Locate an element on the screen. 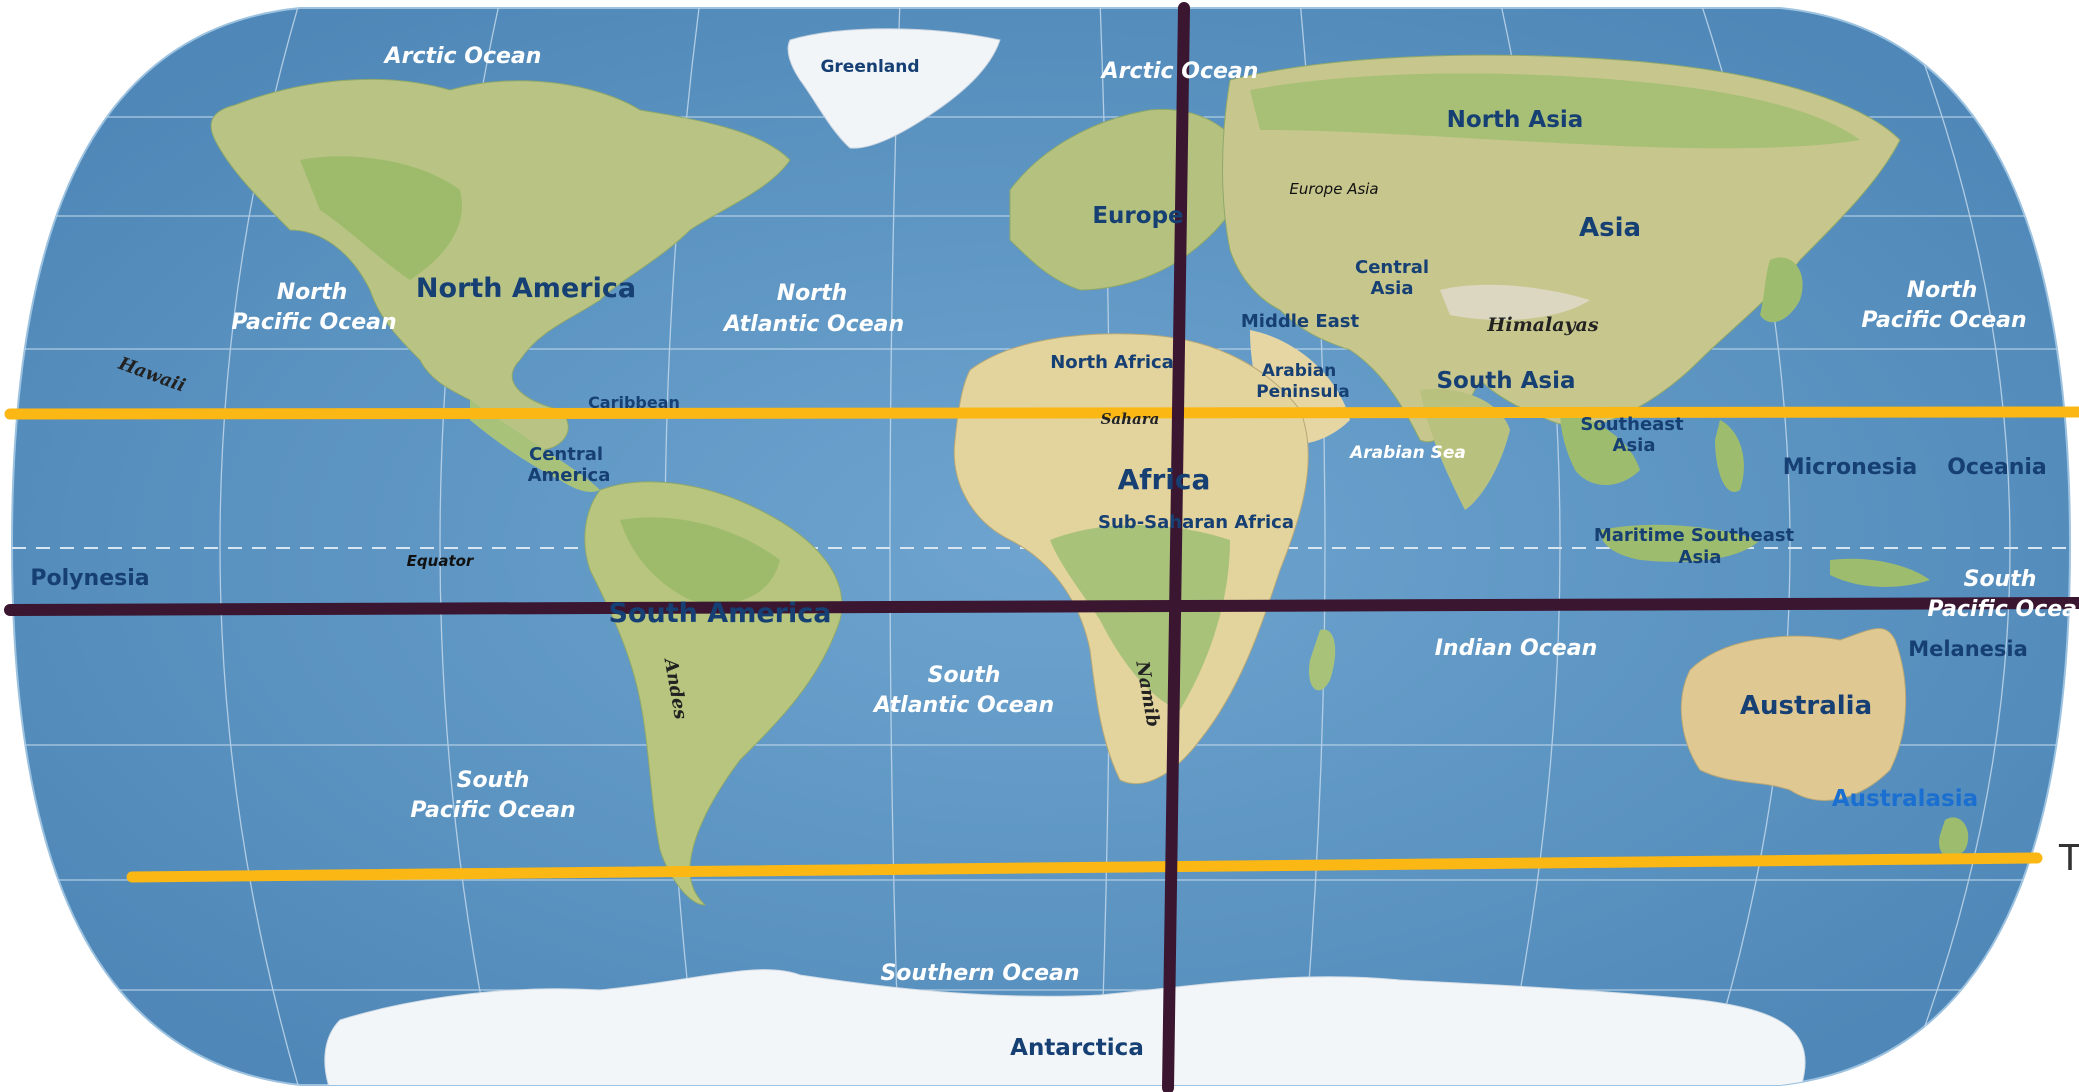  label-arabian-peninsula-1: Arabian is located at coordinates (1299, 371).